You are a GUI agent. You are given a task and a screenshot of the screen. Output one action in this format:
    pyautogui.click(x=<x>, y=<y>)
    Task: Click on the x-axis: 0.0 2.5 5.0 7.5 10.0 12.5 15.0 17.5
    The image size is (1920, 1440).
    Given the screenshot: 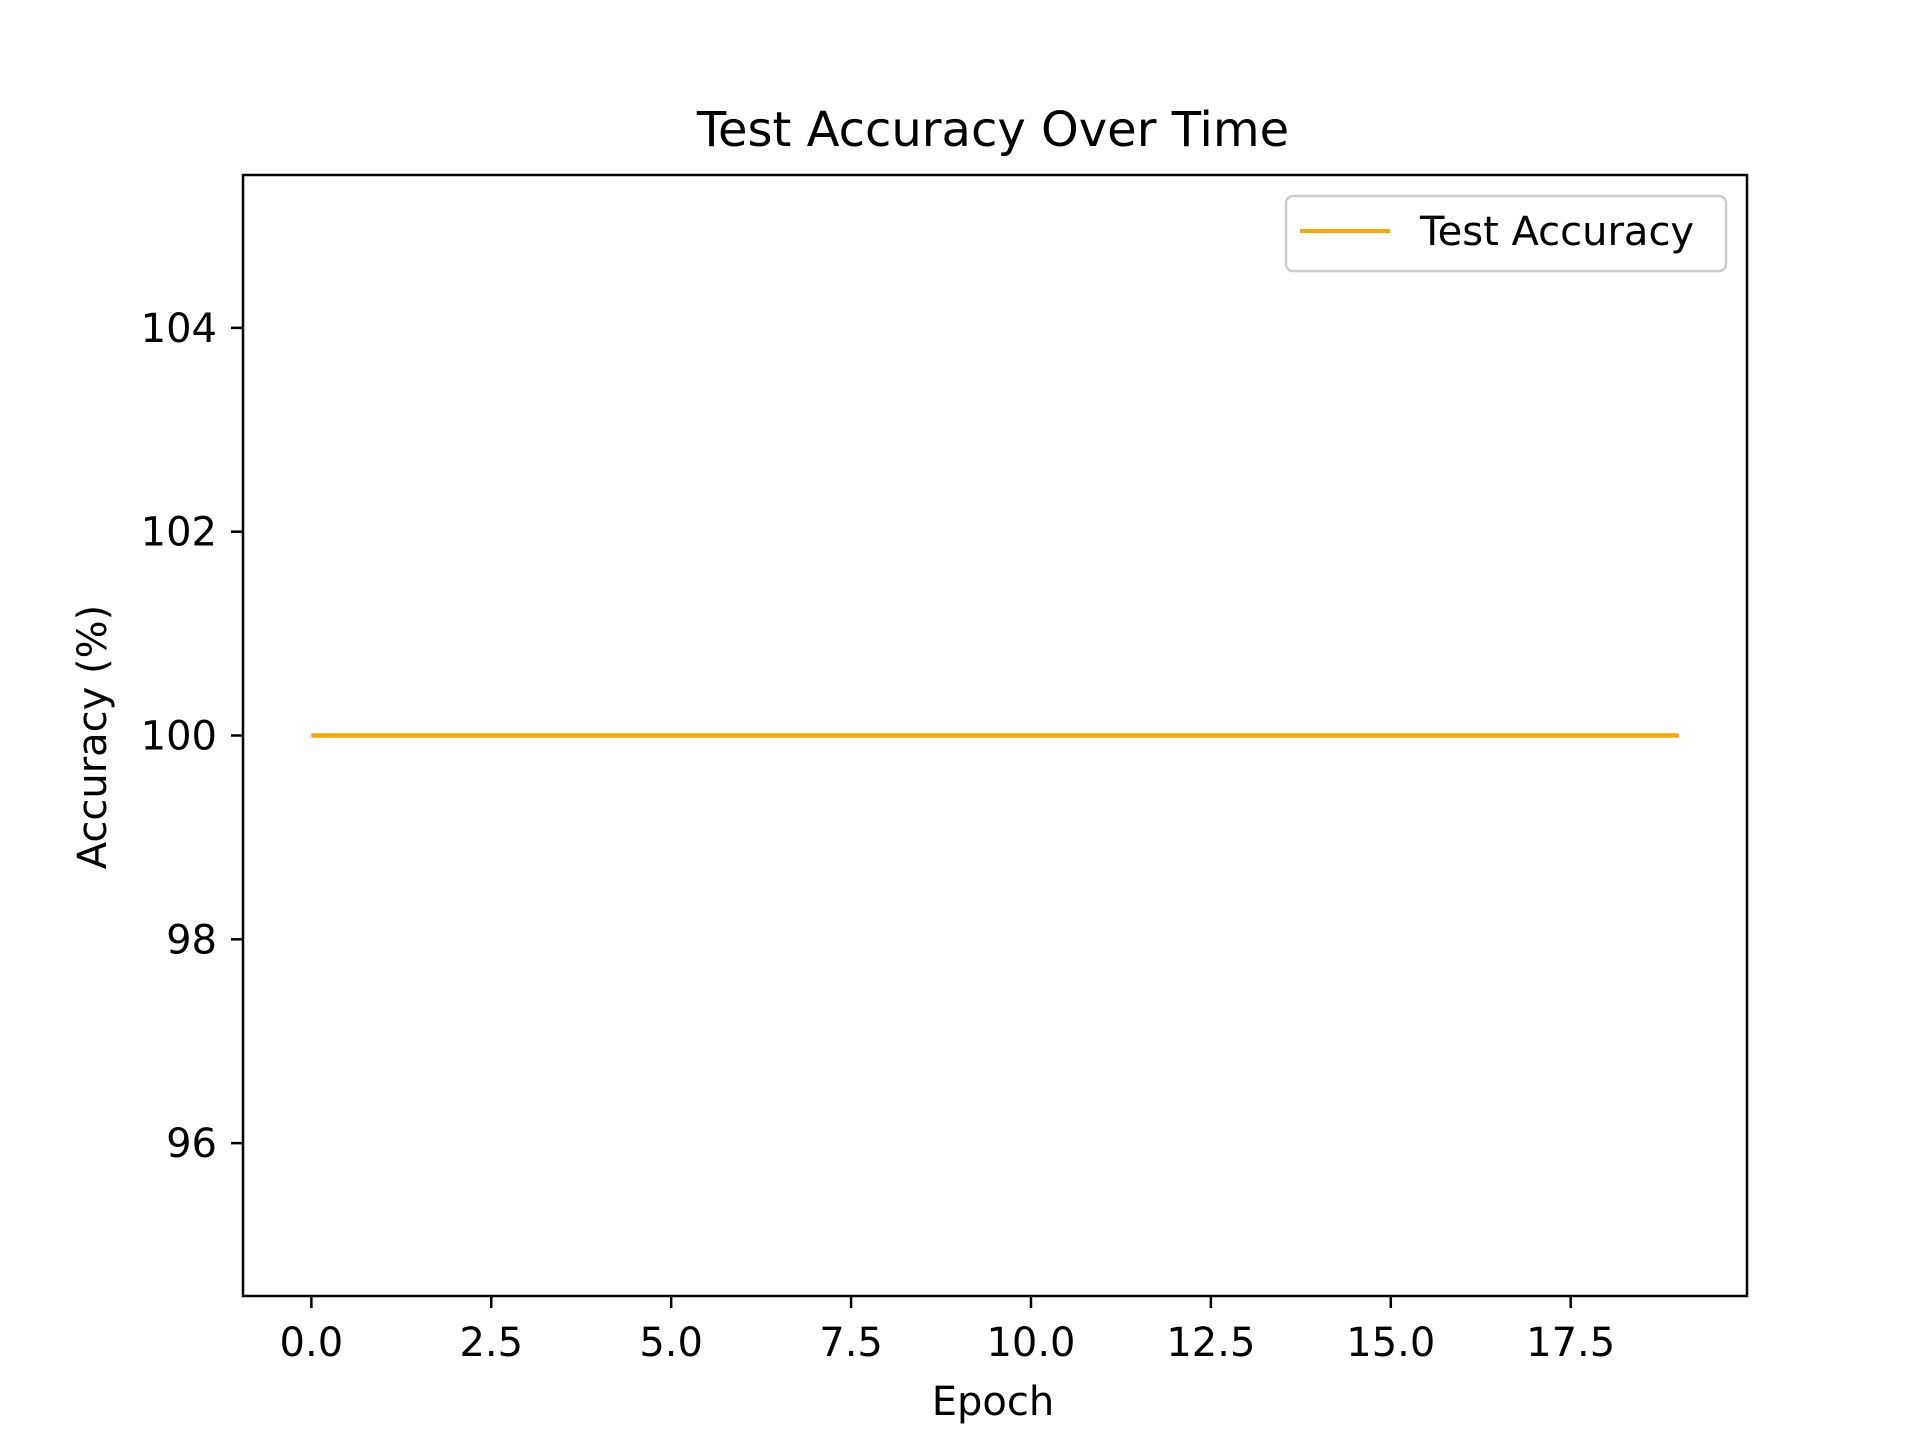 What is the action you would take?
    pyautogui.click(x=947, y=1331)
    